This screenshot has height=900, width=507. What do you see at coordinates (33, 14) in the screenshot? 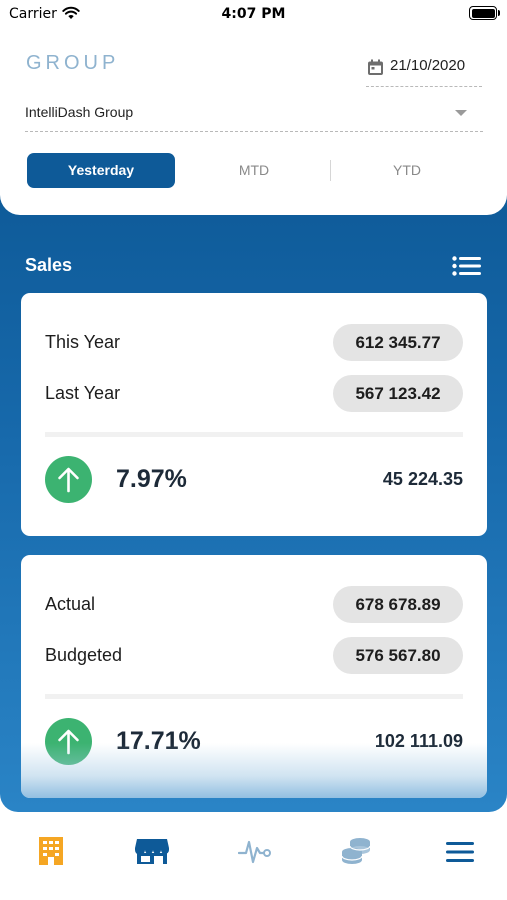
I see `carrier-label: Carrier` at bounding box center [33, 14].